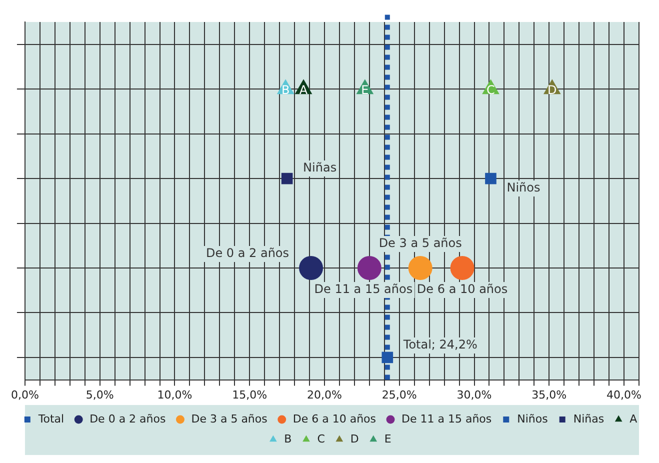 This screenshot has width=659, height=463. Describe the element at coordinates (523, 187) in the screenshot. I see `text: Niños` at that location.